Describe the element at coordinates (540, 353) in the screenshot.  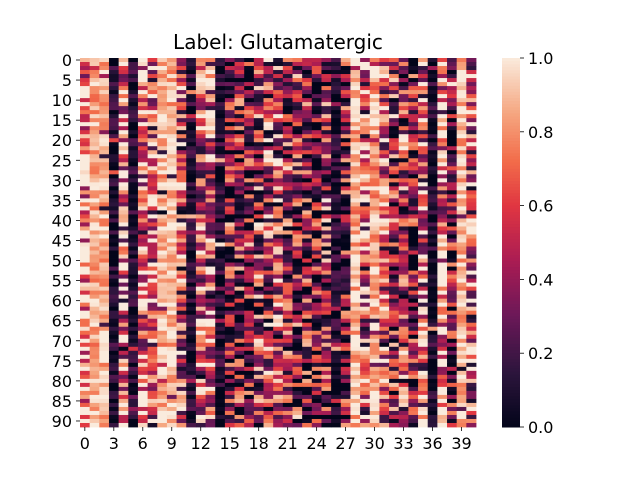
I see `colorbar-tick-label: 0.2` at that location.